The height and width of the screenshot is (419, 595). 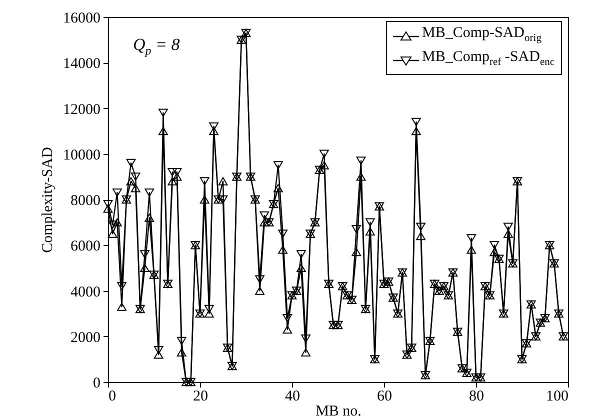 What do you see at coordinates (482, 35) in the screenshot?
I see `legend-label: MB_Comp-SAD$_{orig}$` at bounding box center [482, 35].